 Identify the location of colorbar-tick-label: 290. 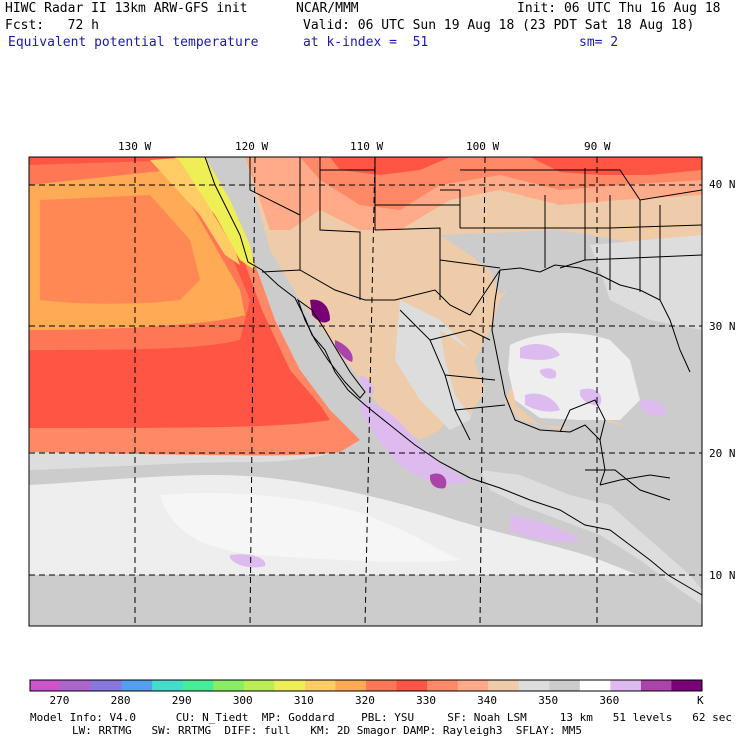
(181, 700).